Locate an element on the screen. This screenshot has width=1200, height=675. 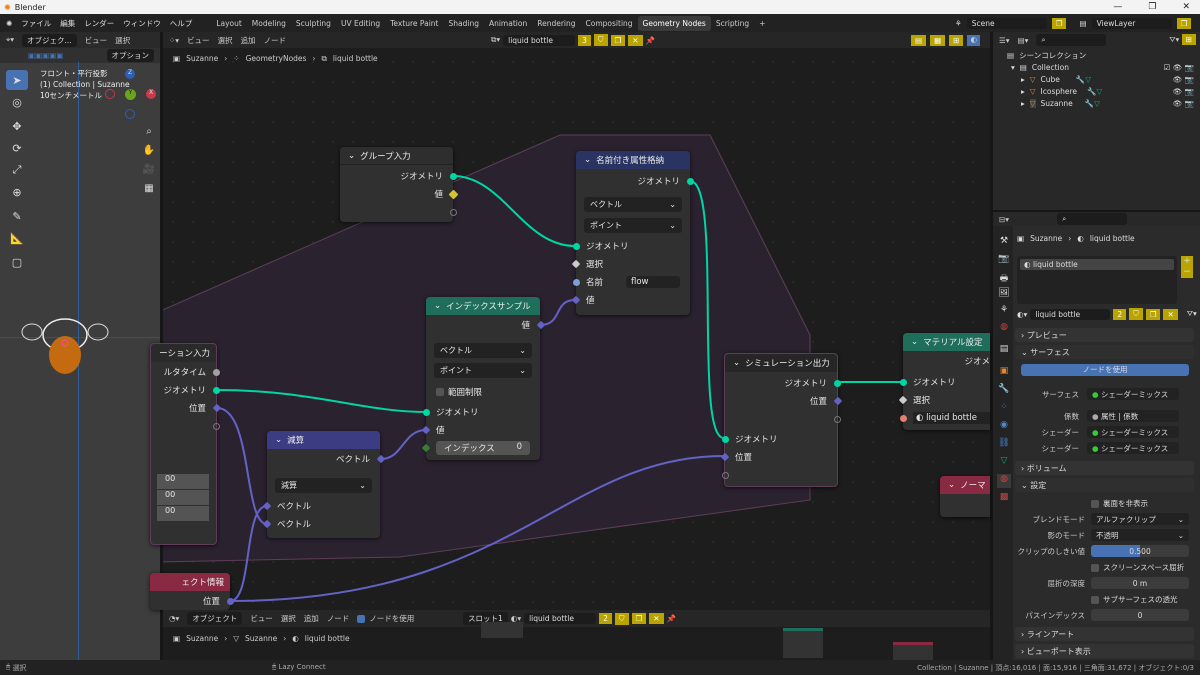
overlays-icon: ◐ is located at coordinates (973, 40).